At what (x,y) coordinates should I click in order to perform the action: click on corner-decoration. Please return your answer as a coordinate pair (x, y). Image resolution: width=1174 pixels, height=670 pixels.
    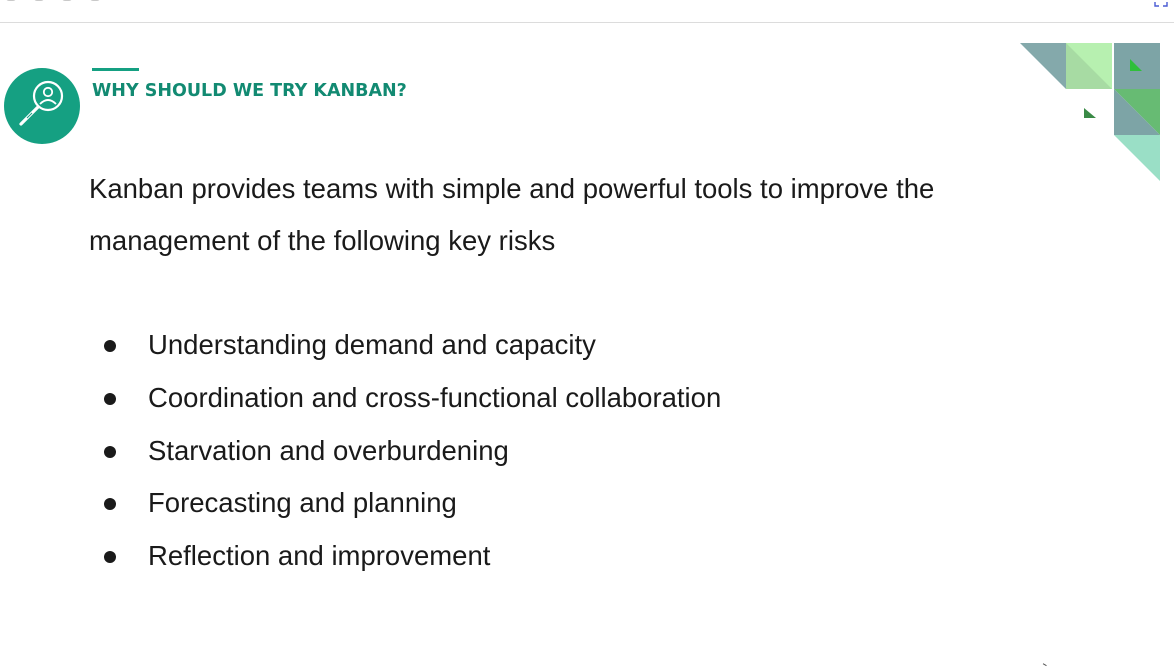
    Looking at the image, I should click on (1092, 115).